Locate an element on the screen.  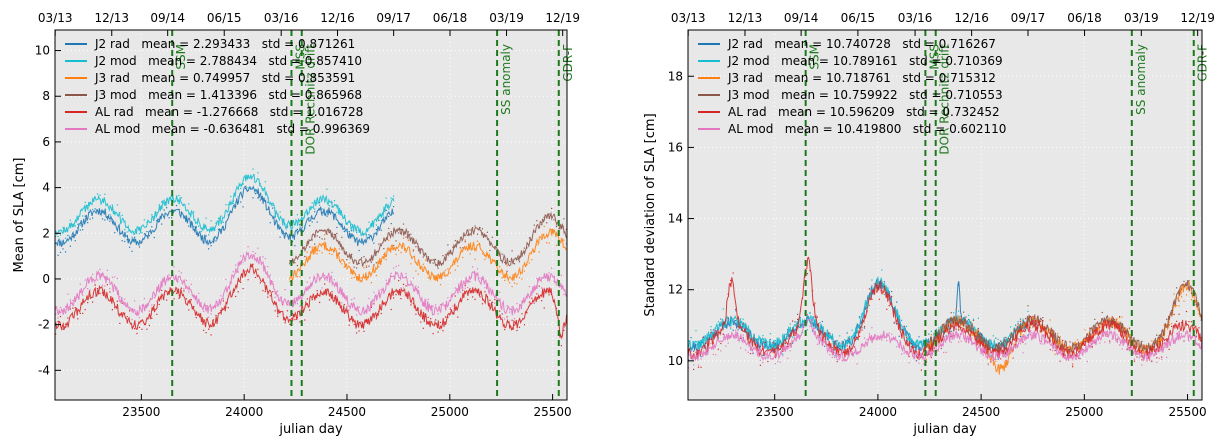
top-tick-label: 06/18 is located at coordinates (450, 18).